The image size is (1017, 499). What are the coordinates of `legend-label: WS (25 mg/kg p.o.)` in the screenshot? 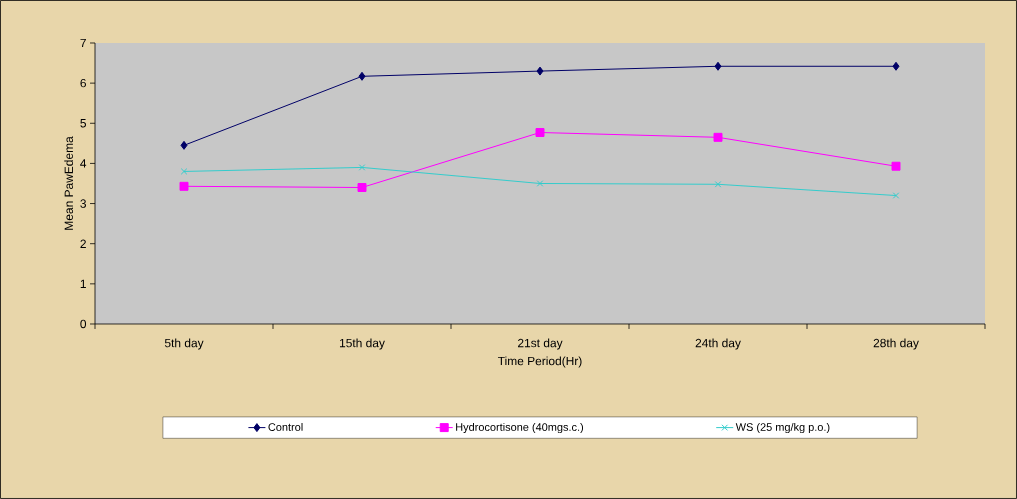 It's located at (782, 428).